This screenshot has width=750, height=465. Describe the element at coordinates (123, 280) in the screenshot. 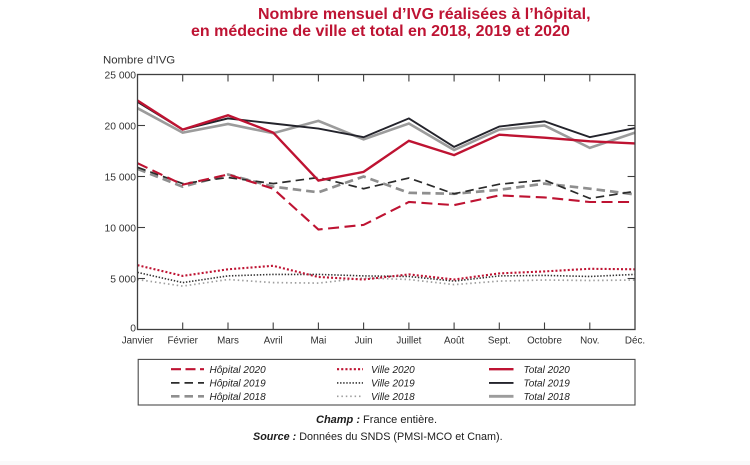

I see `svg-text: 5 000` at that location.